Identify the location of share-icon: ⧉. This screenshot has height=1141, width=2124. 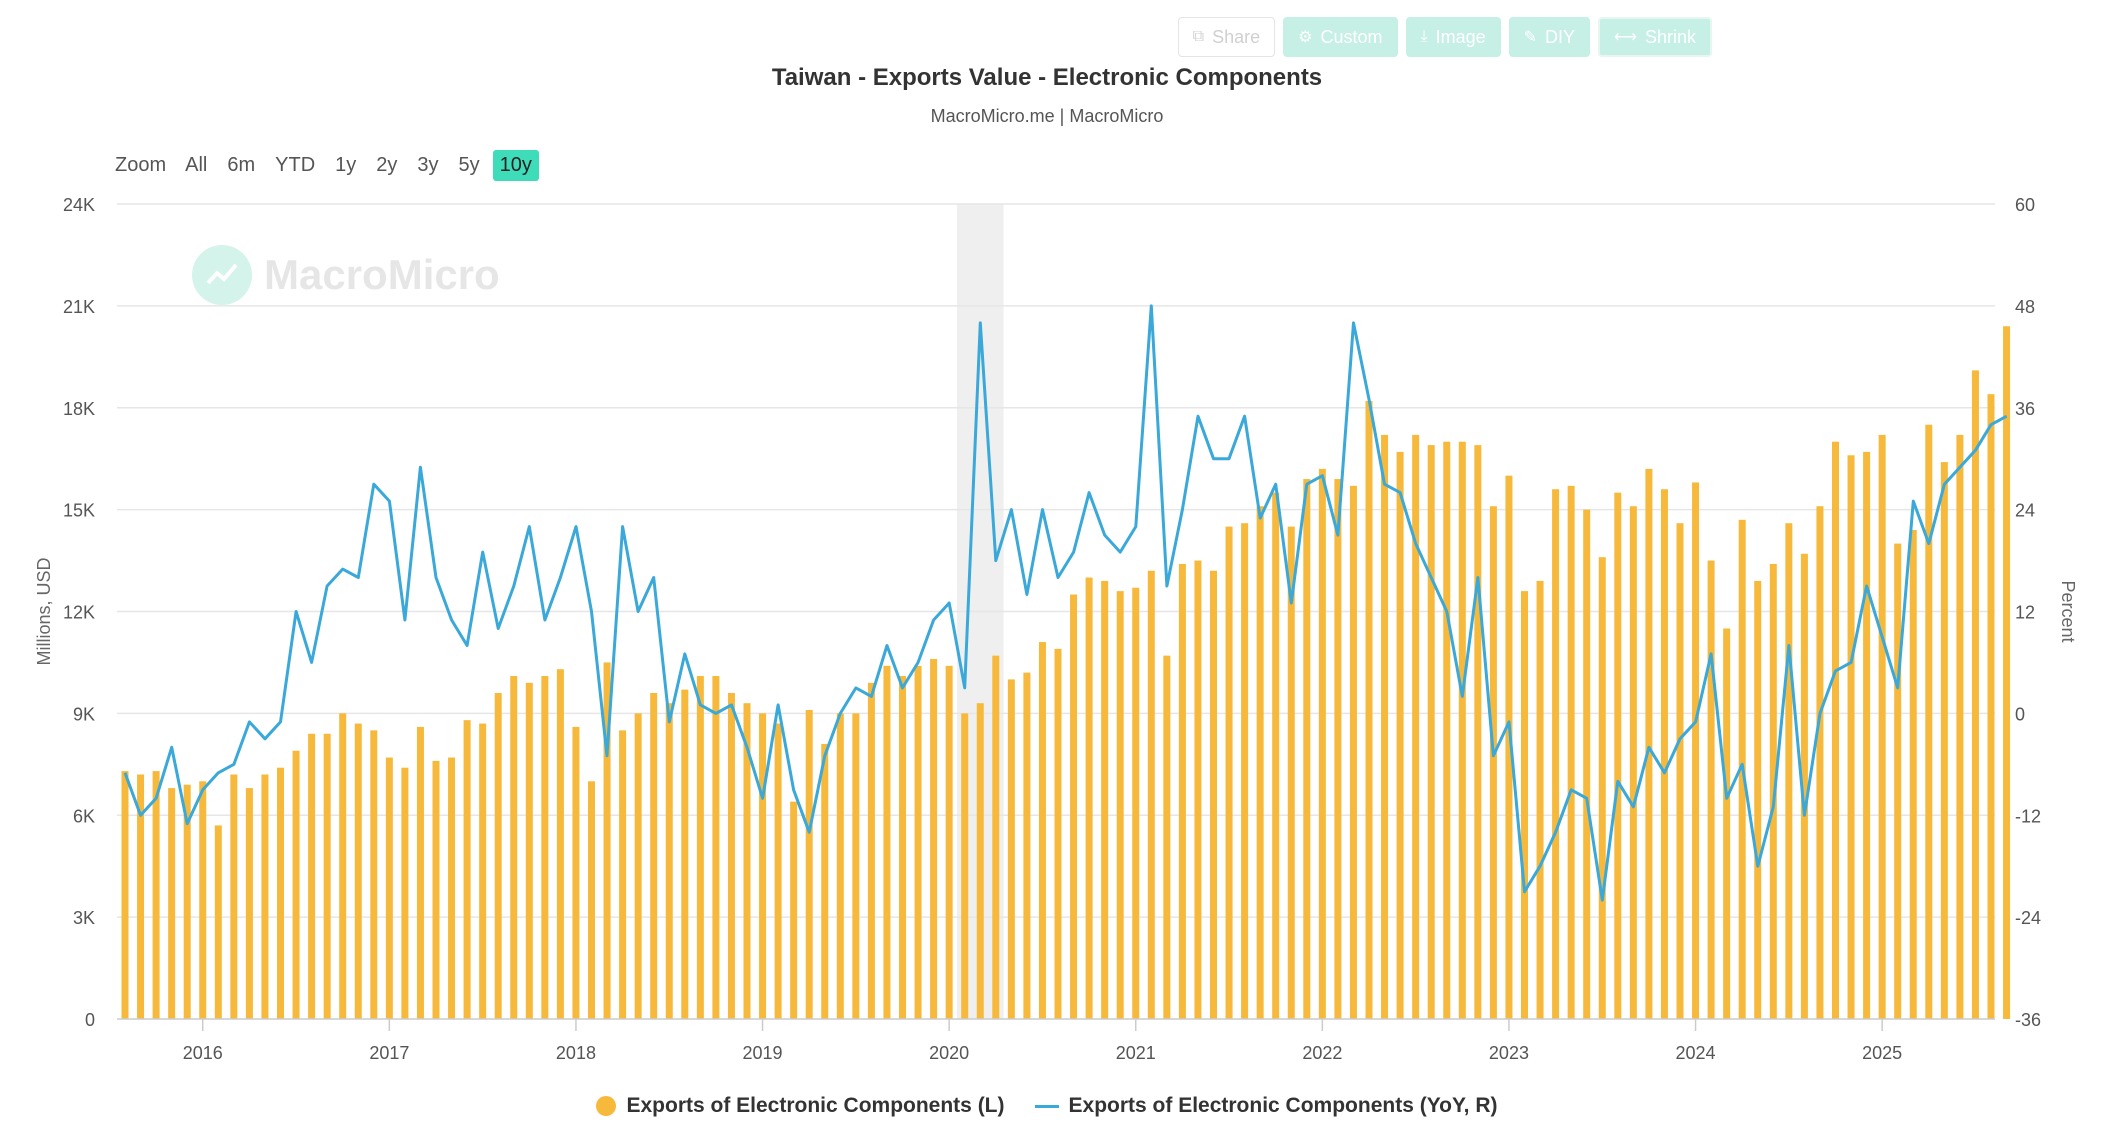
(1198, 36).